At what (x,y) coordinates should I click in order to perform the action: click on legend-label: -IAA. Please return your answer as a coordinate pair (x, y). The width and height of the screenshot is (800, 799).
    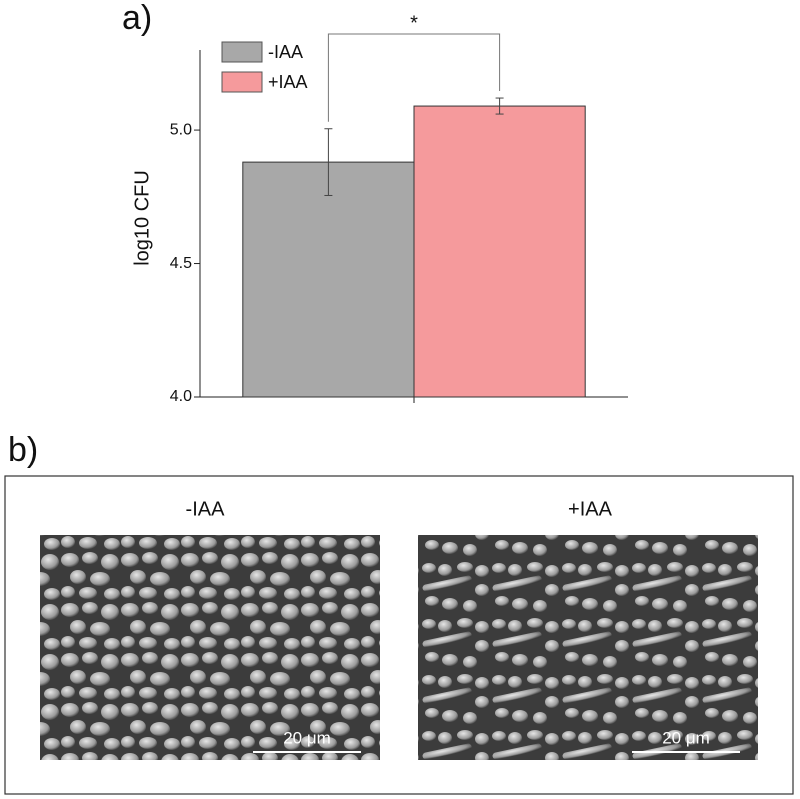
    Looking at the image, I should click on (285, 52).